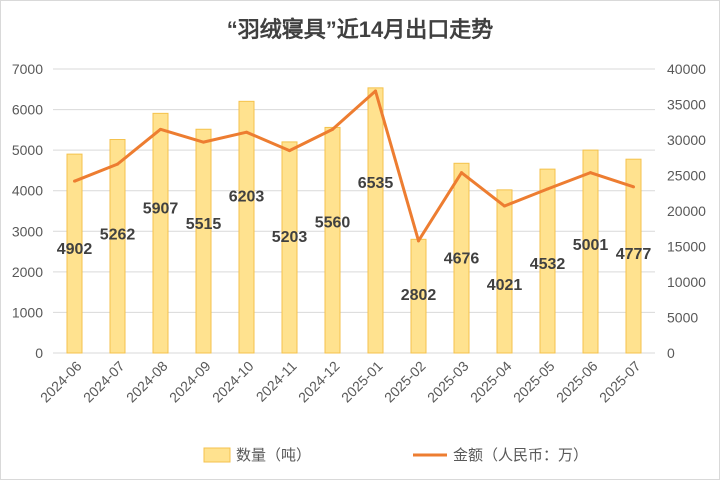  Describe the element at coordinates (247, 196) in the screenshot. I see `data-label: 6203` at that location.